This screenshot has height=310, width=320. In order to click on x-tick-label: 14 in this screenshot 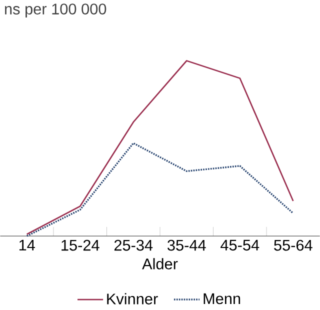, I will do `click(27, 245)`.